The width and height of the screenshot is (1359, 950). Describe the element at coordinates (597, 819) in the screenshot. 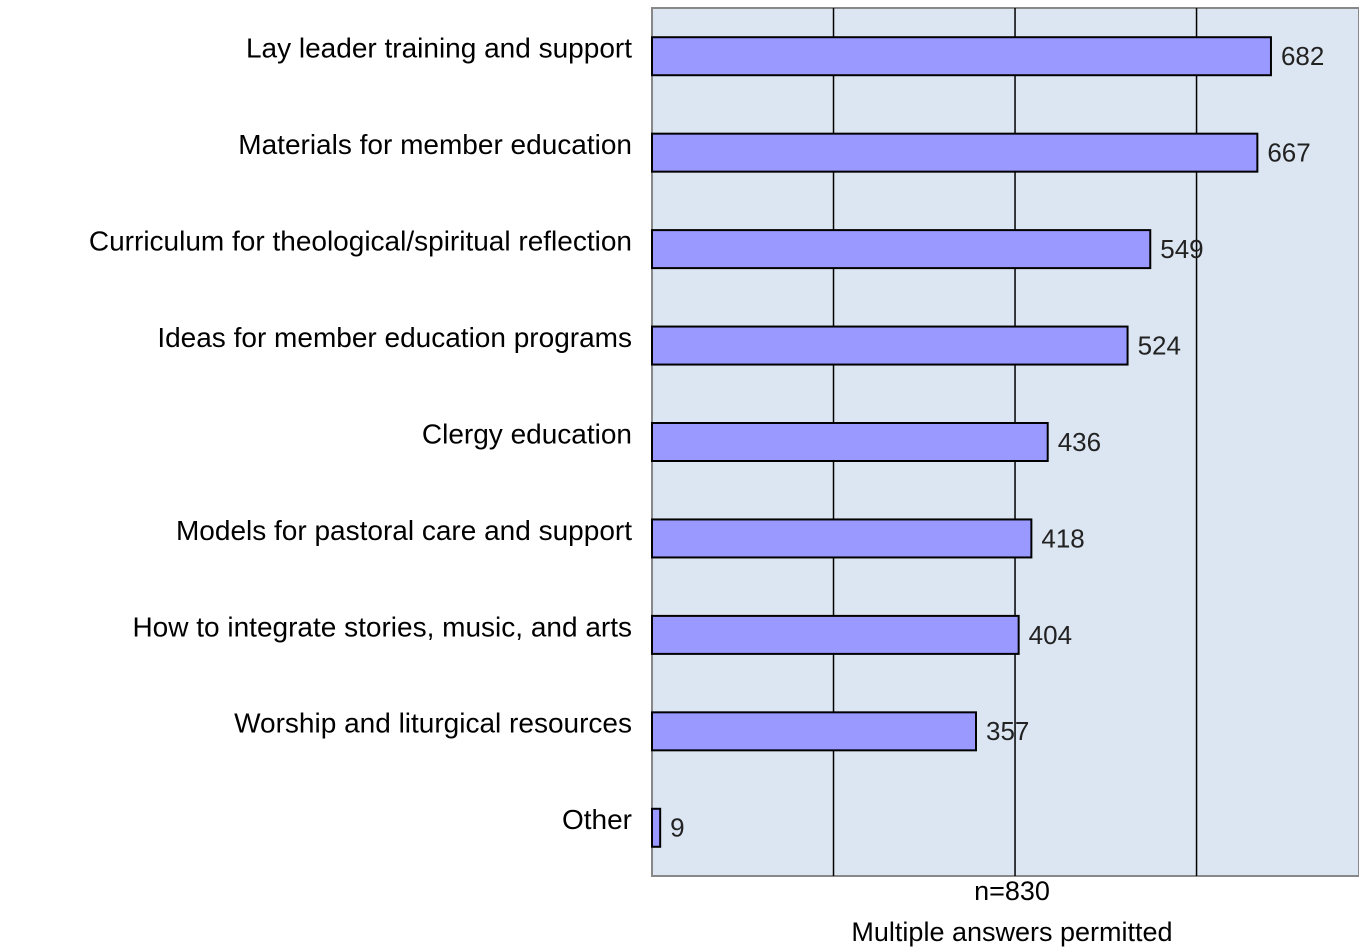

I see `category-label: Other` at that location.